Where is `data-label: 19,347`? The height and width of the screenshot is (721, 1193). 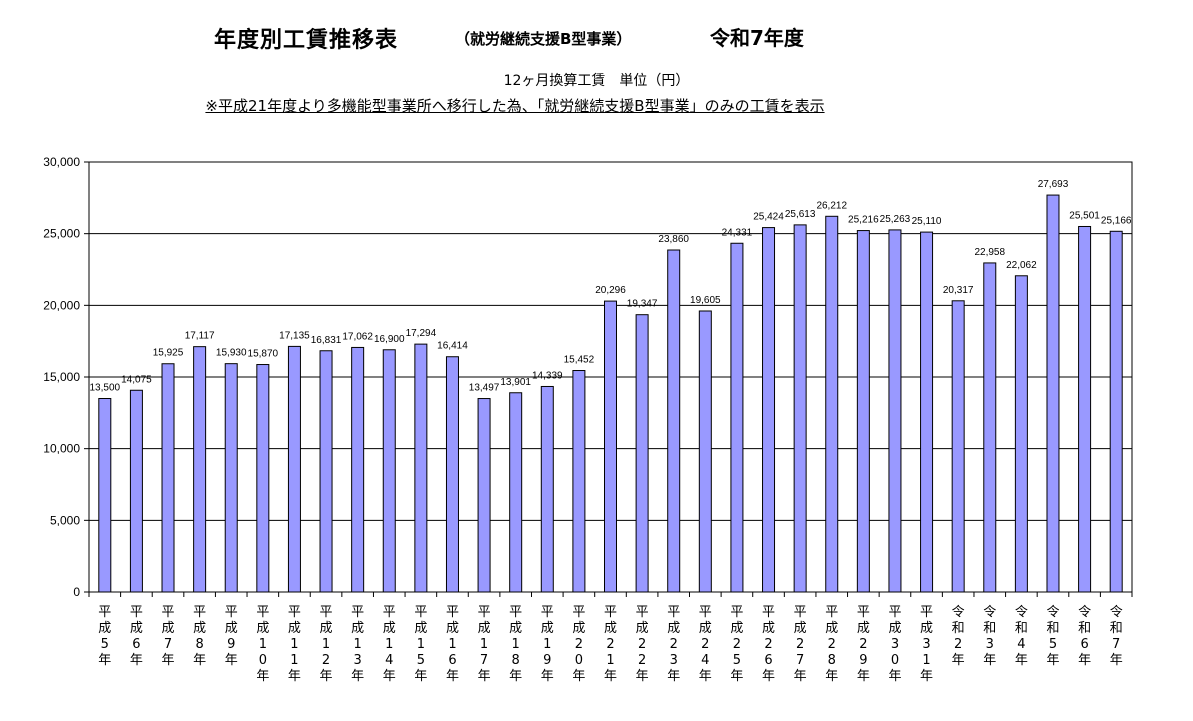 data-label: 19,347 is located at coordinates (642, 304).